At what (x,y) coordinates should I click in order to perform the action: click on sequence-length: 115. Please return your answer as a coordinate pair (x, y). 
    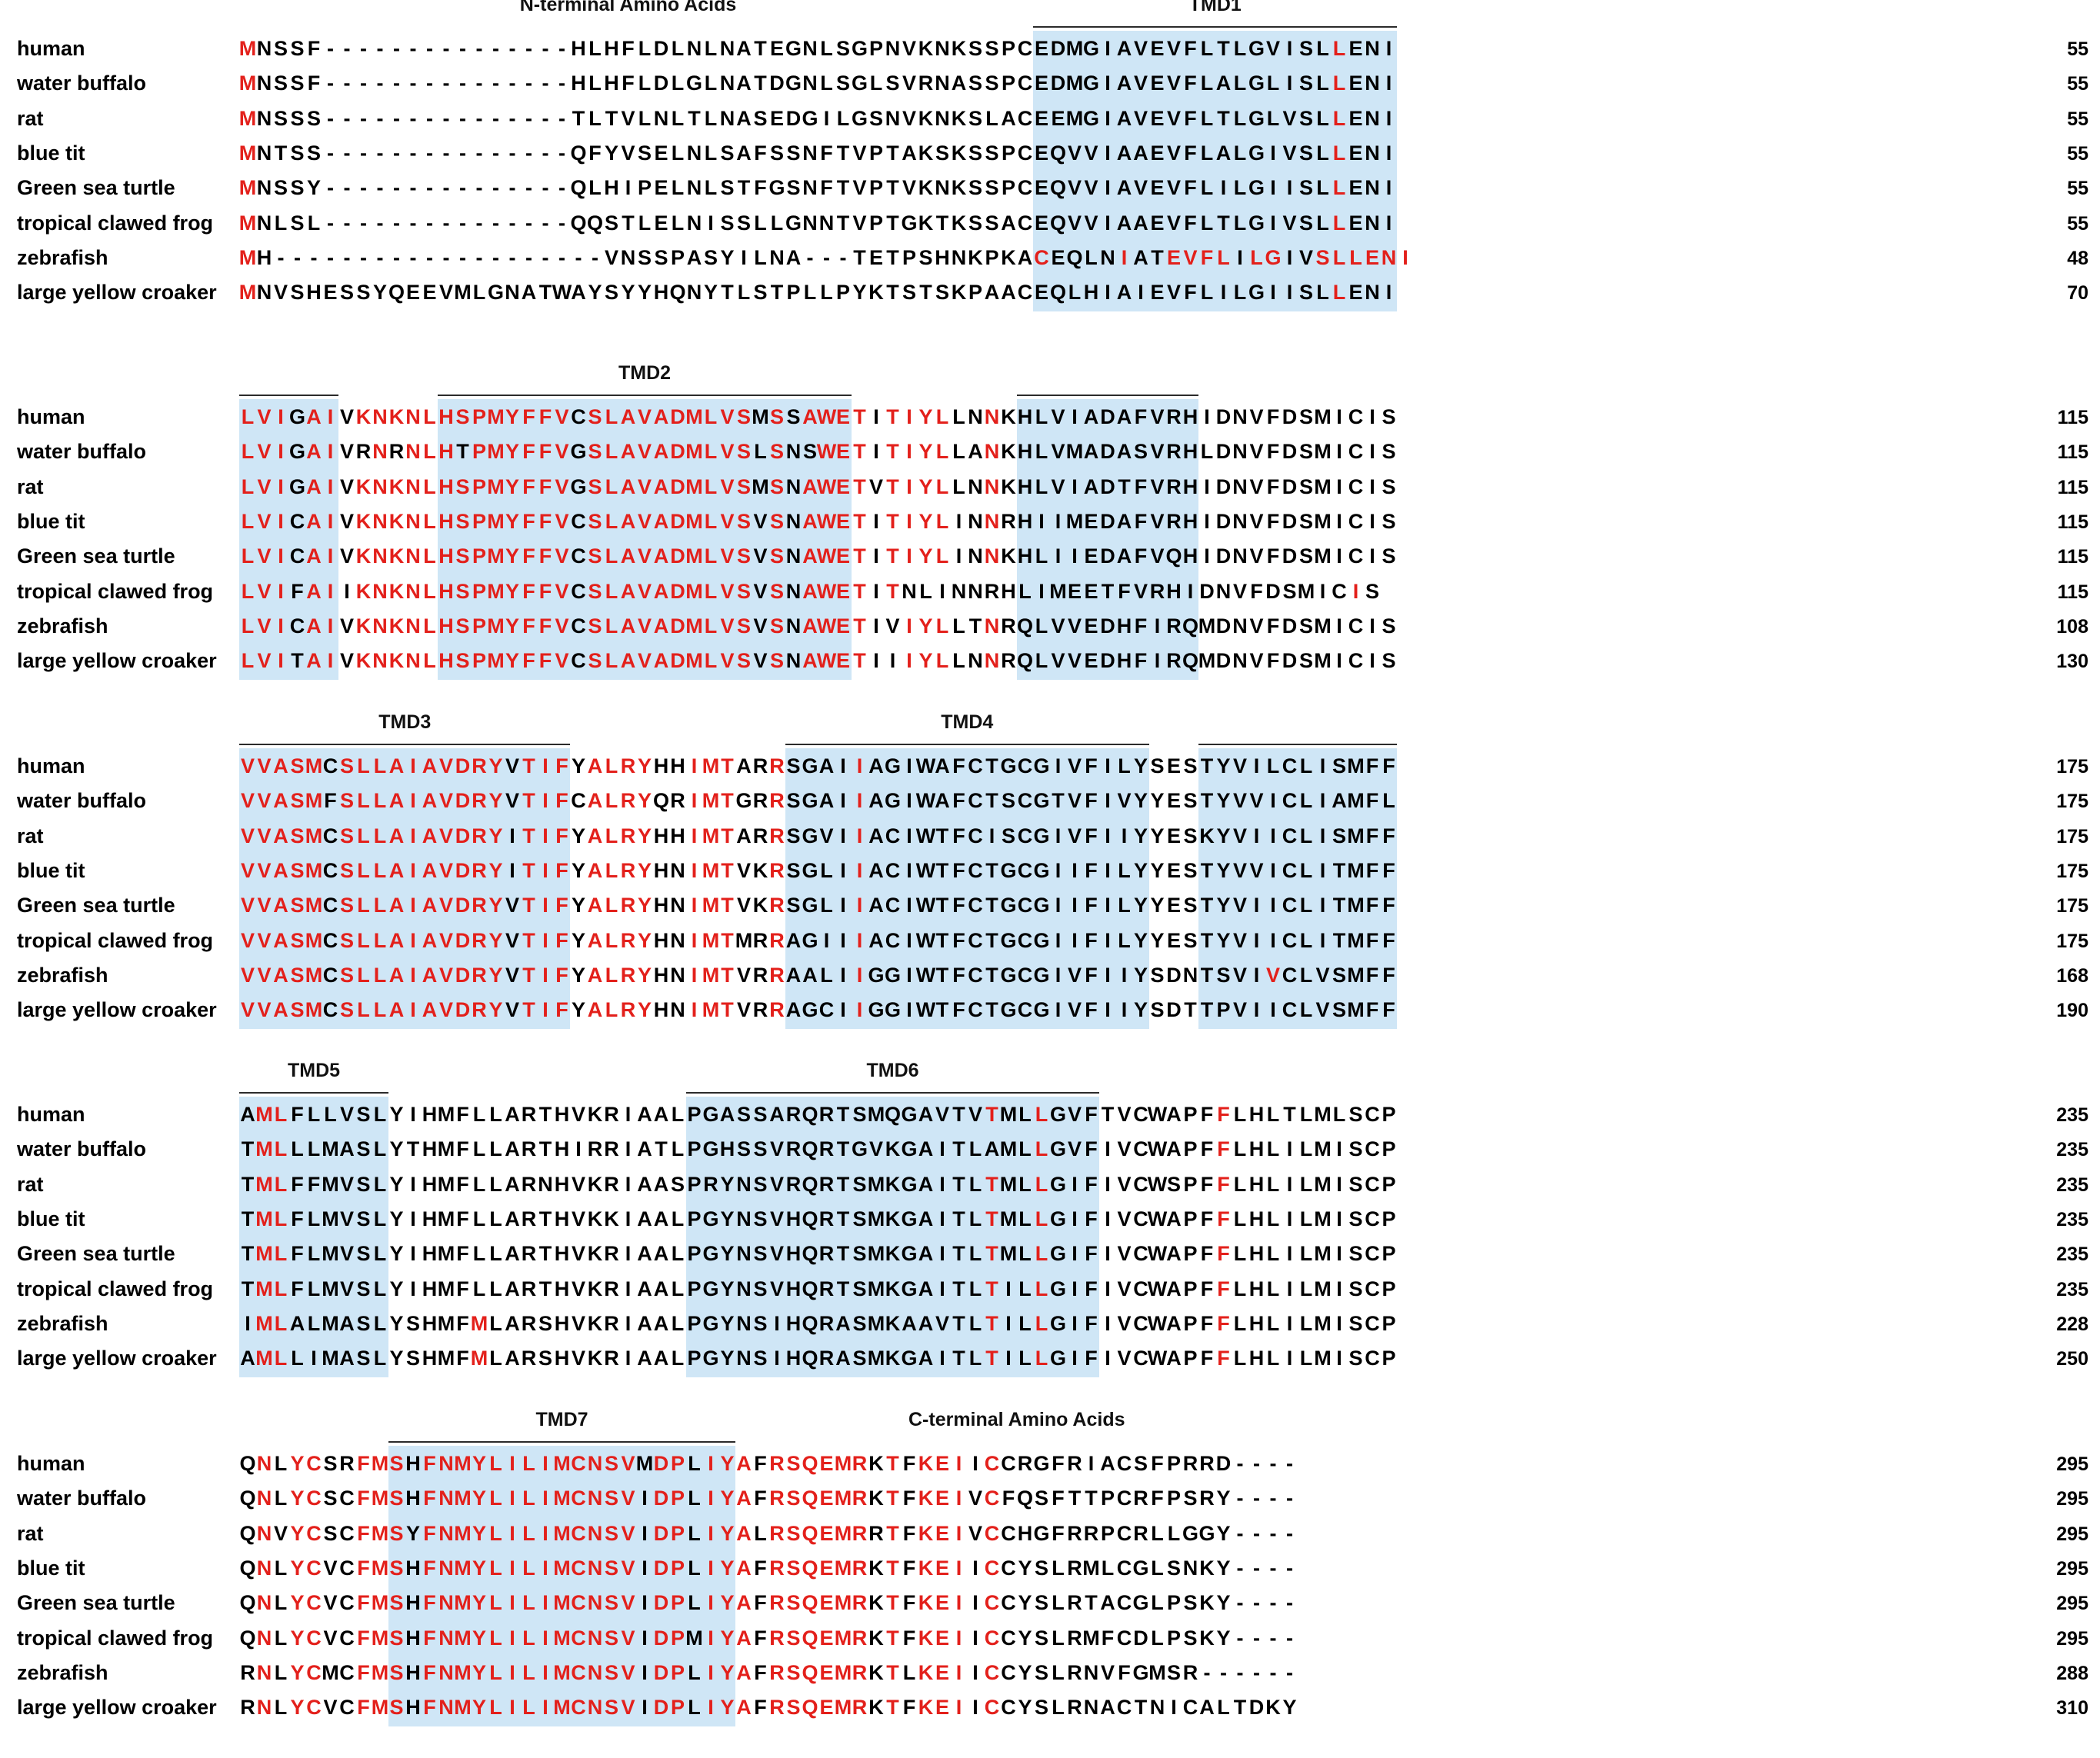
    Looking at the image, I should click on (2072, 487).